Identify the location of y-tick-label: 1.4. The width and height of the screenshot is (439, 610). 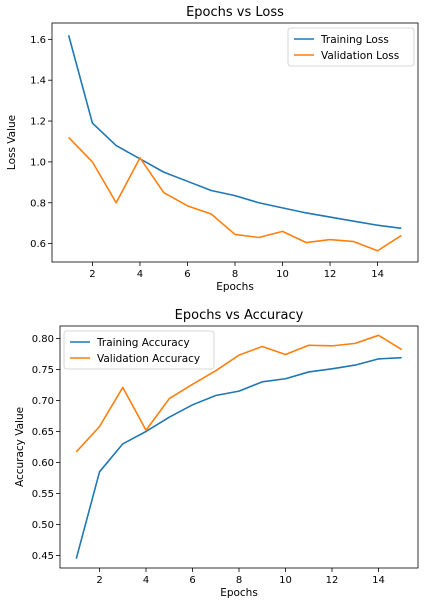
(38, 81).